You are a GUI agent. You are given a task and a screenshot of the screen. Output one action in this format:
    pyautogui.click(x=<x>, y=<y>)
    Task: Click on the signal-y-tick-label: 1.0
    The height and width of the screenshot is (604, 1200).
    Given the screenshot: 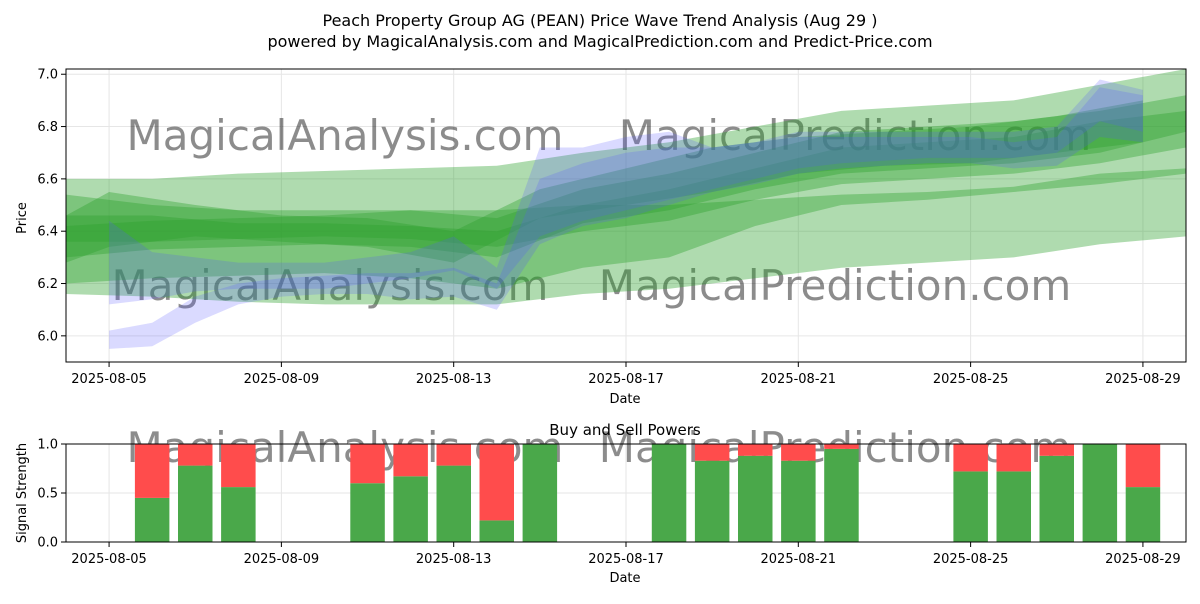 What is the action you would take?
    pyautogui.click(x=47, y=445)
    